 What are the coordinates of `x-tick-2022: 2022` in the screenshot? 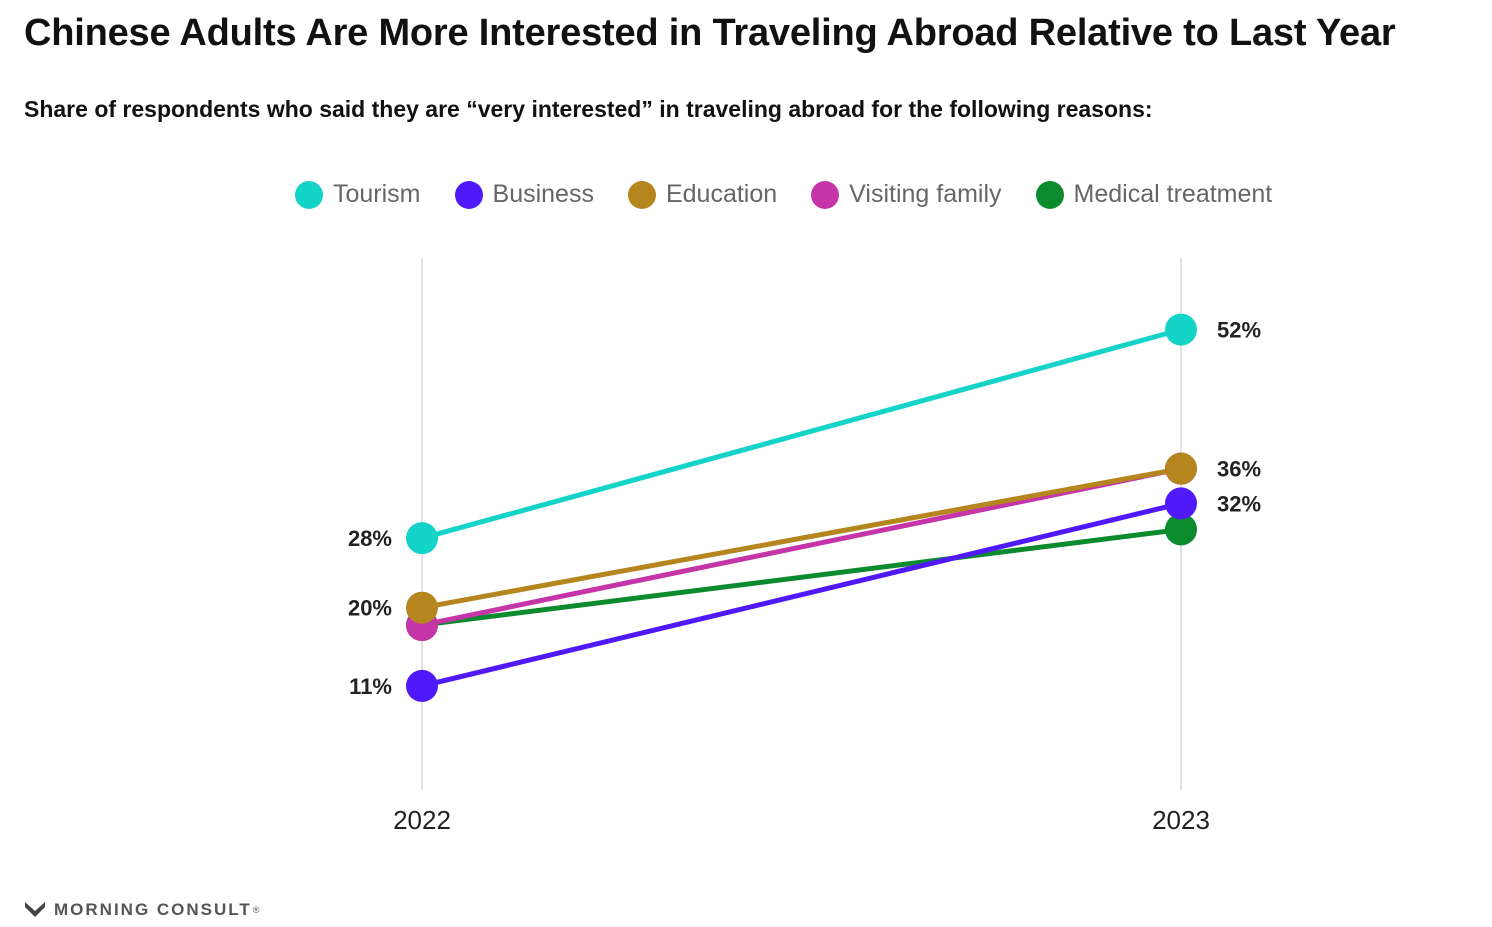 It's located at (422, 820).